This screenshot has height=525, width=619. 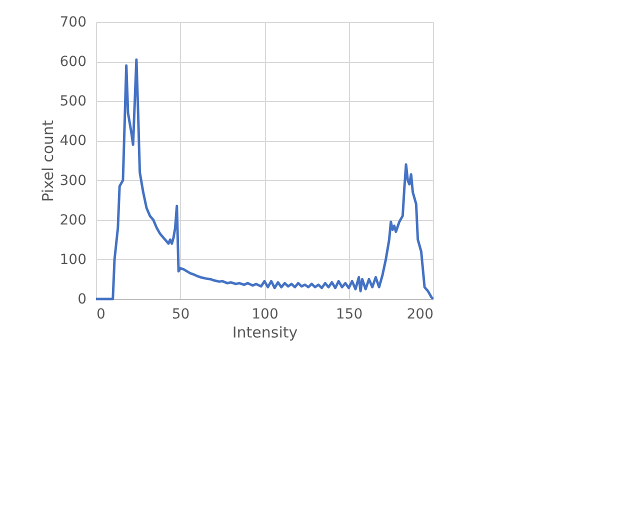 What do you see at coordinates (265, 333) in the screenshot?
I see `x-axis-title: Intensity` at bounding box center [265, 333].